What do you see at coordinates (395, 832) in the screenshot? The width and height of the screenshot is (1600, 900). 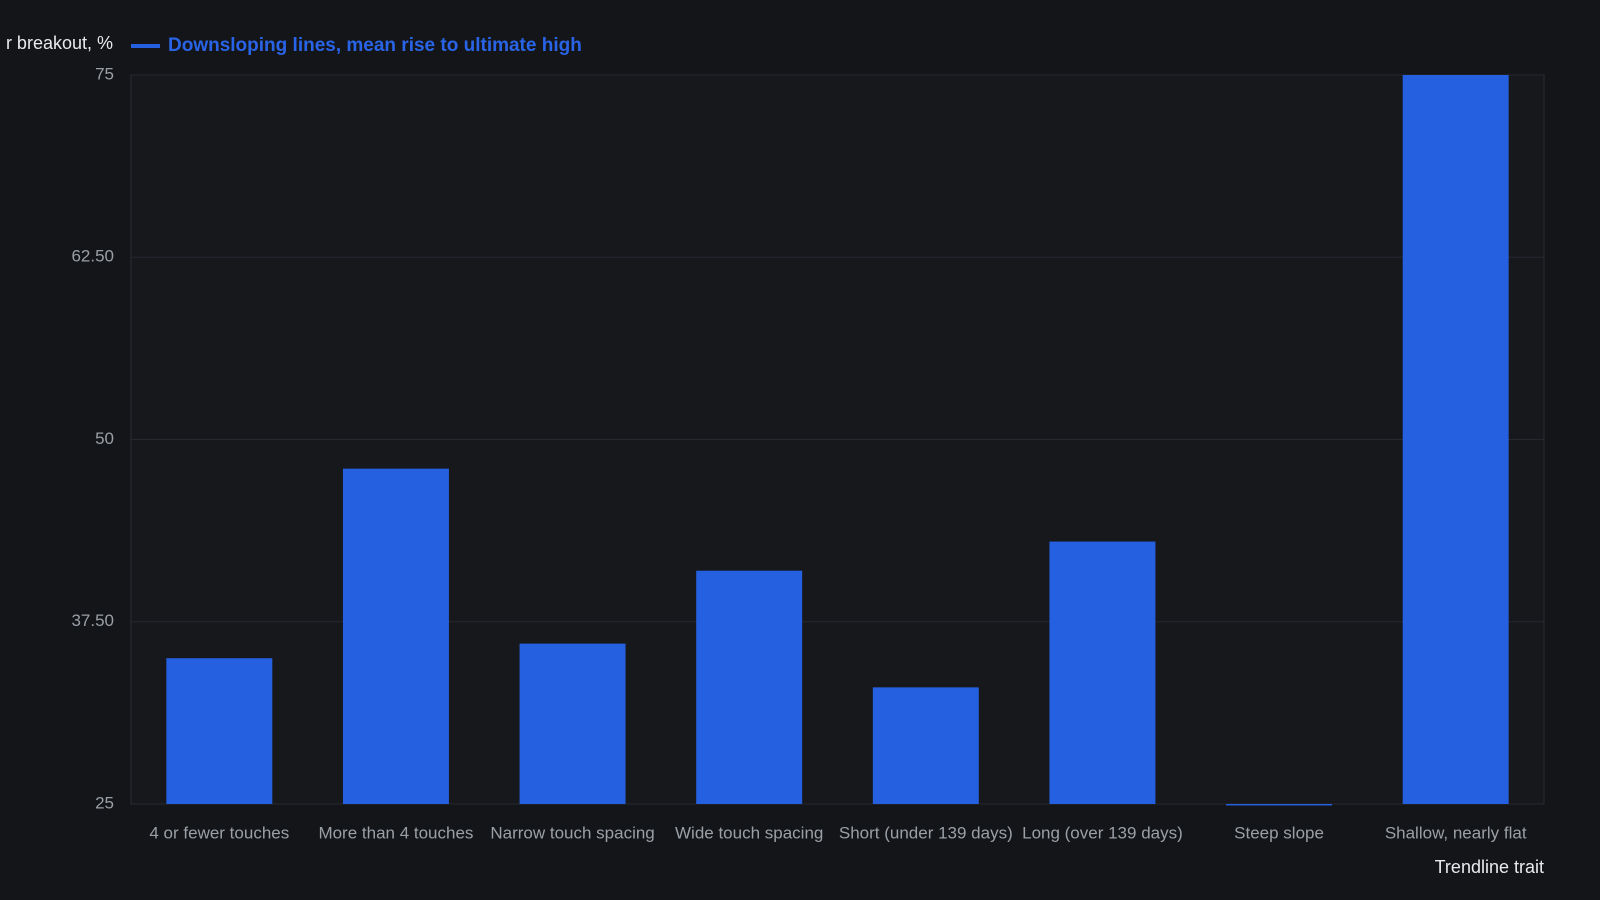 I see `x-tick-label: More than 4 touches` at bounding box center [395, 832].